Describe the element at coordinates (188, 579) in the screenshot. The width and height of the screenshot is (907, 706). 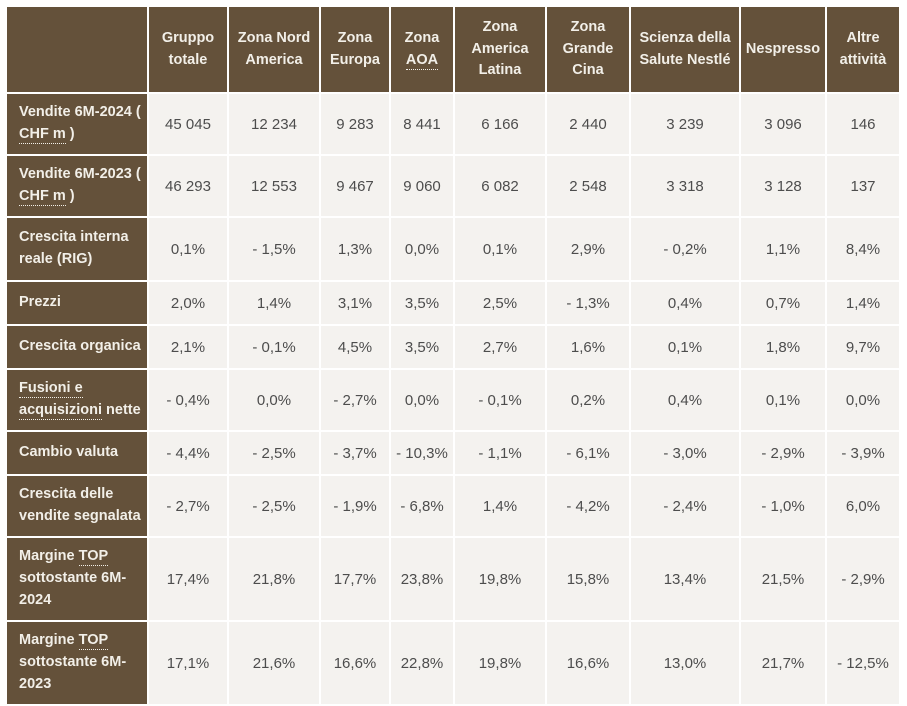
I see `value-cell: 17,4%` at that location.